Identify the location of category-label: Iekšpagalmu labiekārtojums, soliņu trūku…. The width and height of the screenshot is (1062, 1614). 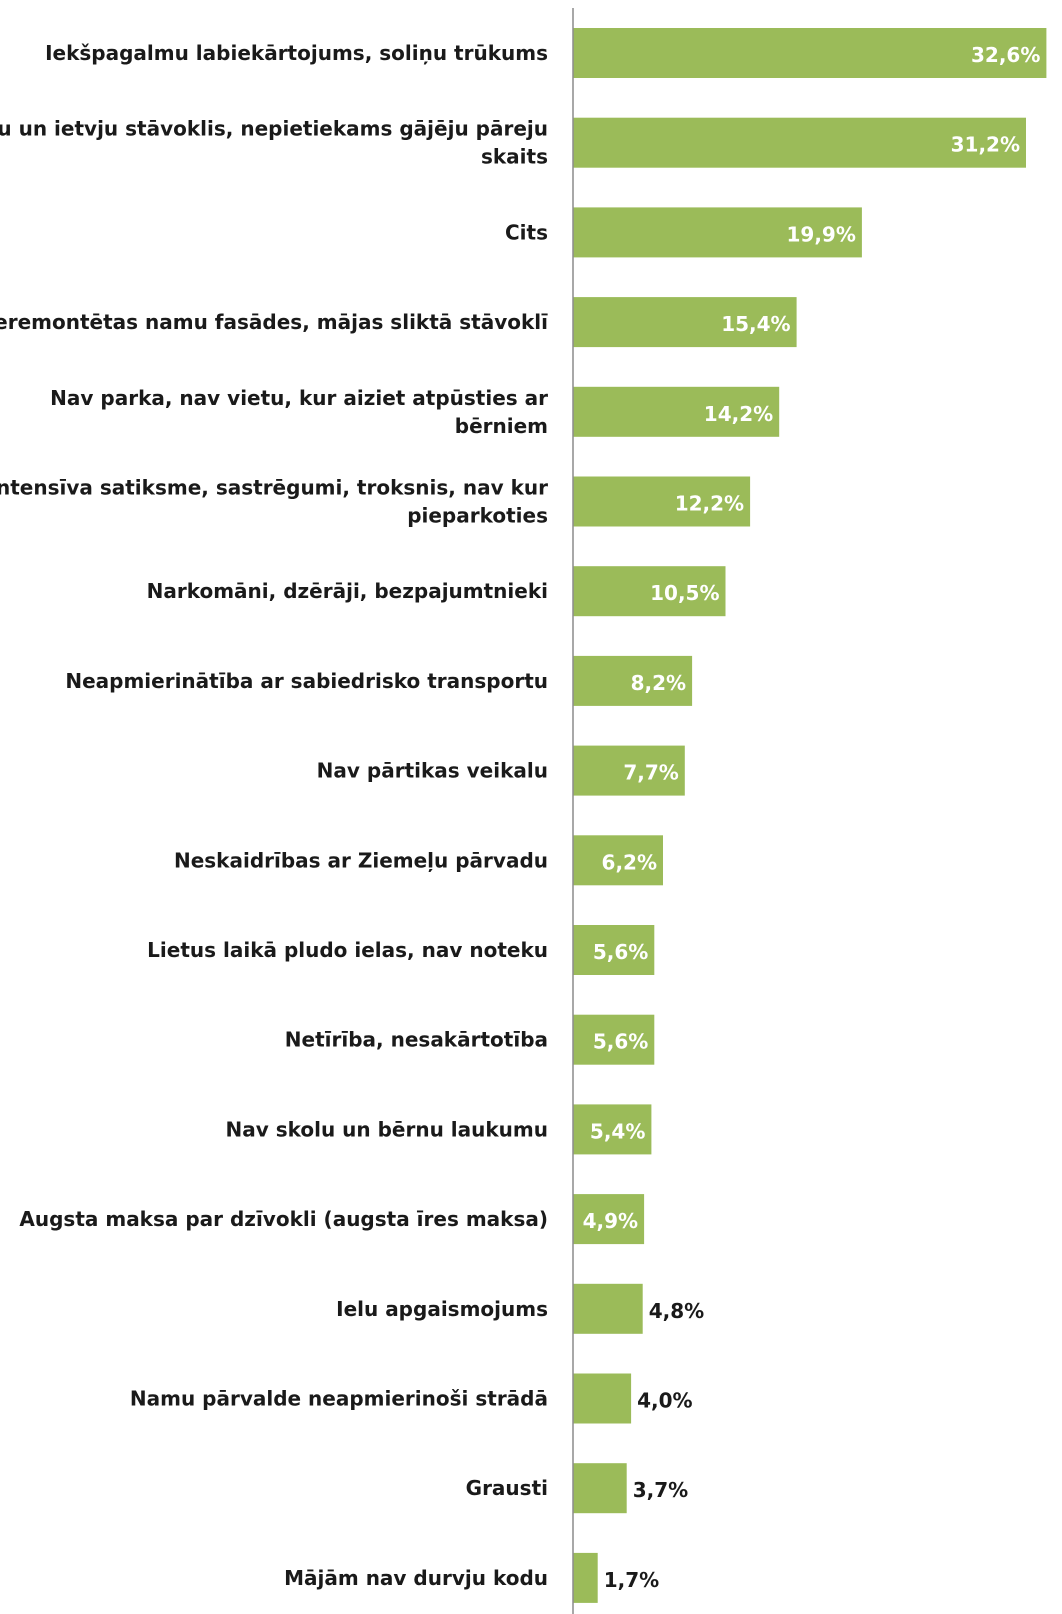
(296, 53).